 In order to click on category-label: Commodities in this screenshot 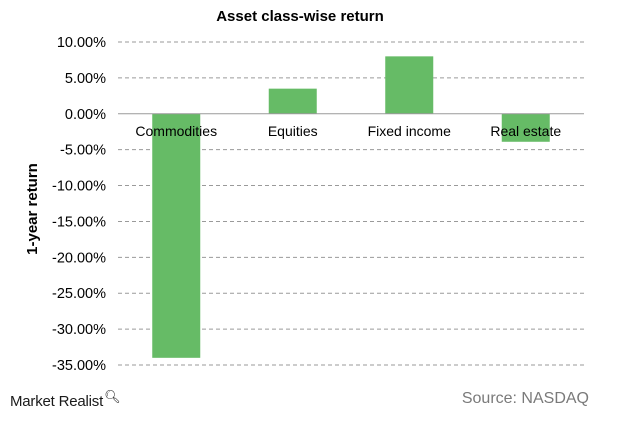, I will do `click(176, 131)`.